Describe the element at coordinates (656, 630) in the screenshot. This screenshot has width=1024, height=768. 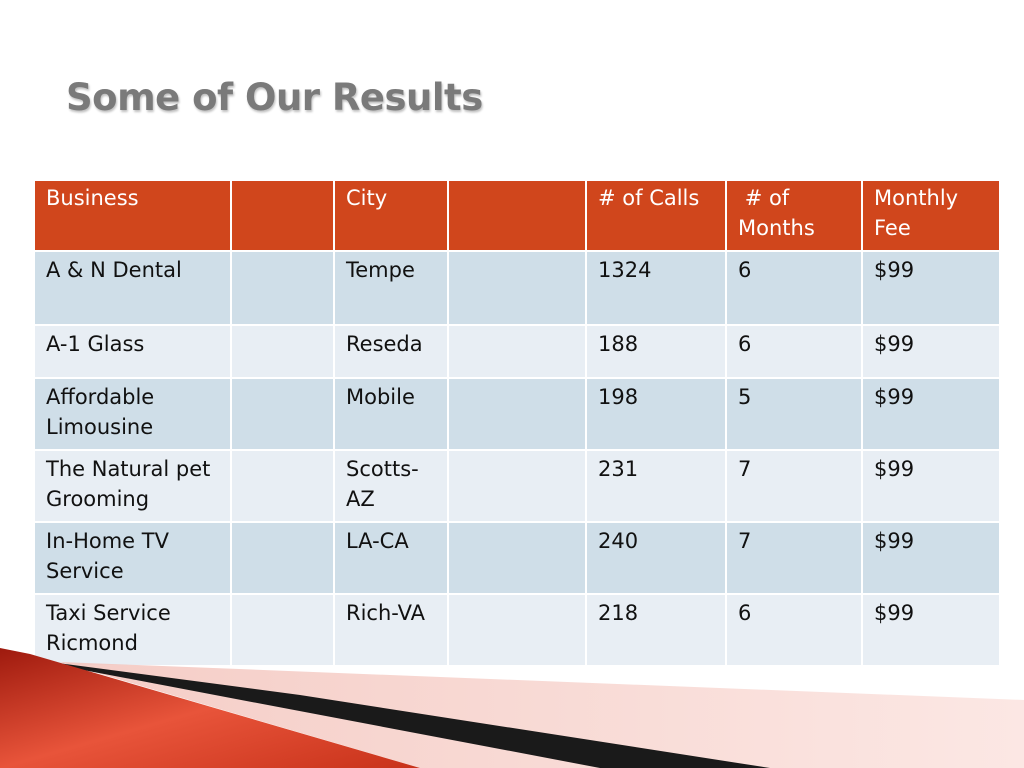
I see `cell-calls: 218` at that location.